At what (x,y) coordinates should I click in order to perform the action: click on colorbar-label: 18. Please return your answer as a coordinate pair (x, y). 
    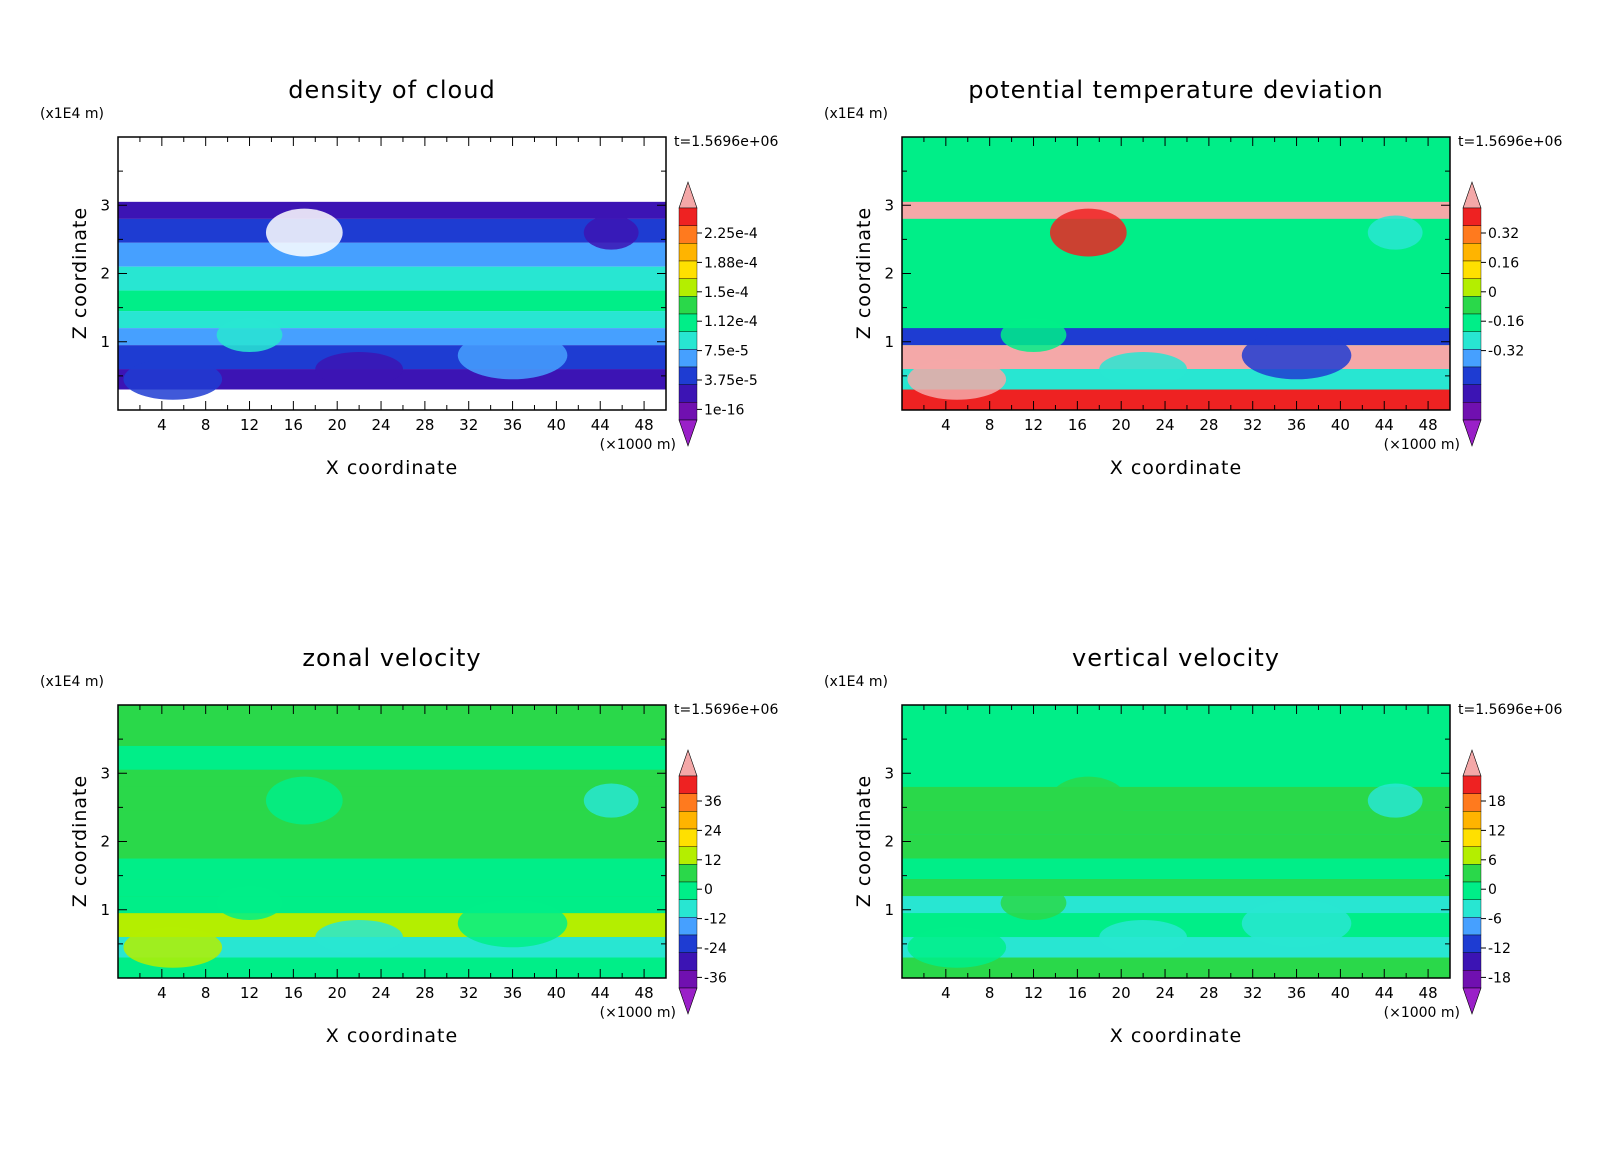
    Looking at the image, I should click on (1497, 802).